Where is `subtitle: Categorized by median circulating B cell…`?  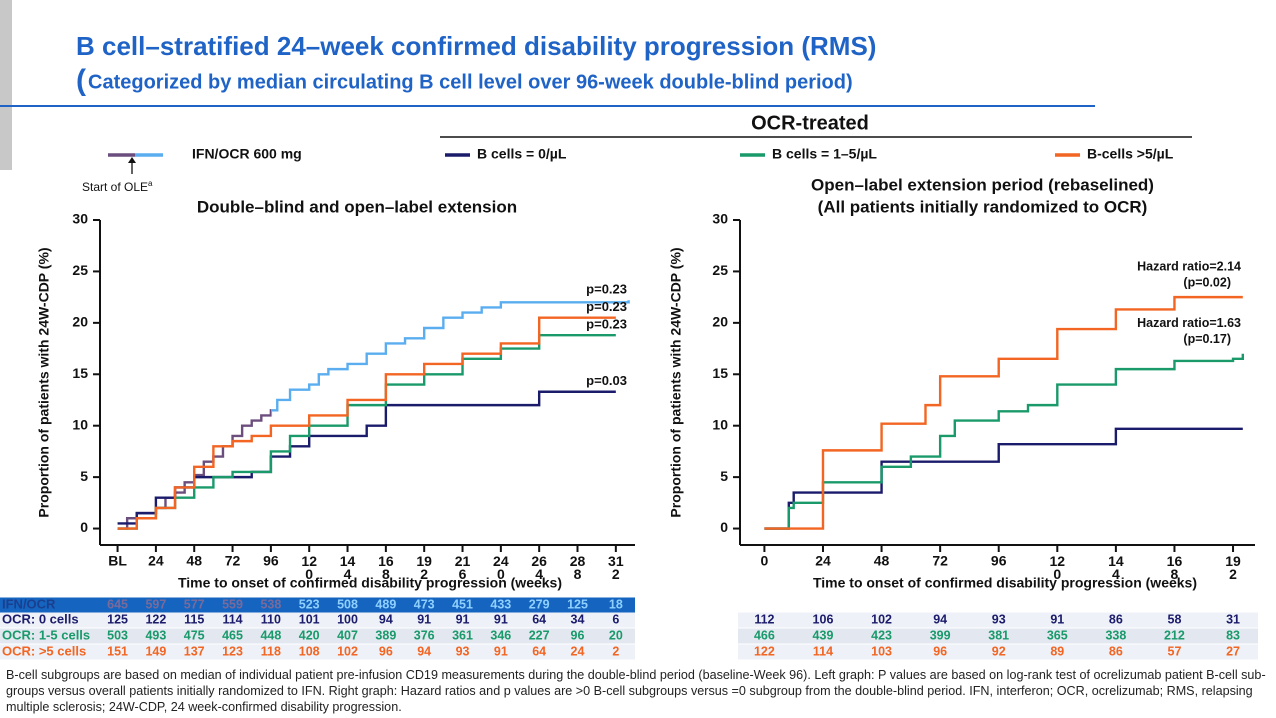
subtitle: Categorized by median circulating B cell… is located at coordinates (470, 82).